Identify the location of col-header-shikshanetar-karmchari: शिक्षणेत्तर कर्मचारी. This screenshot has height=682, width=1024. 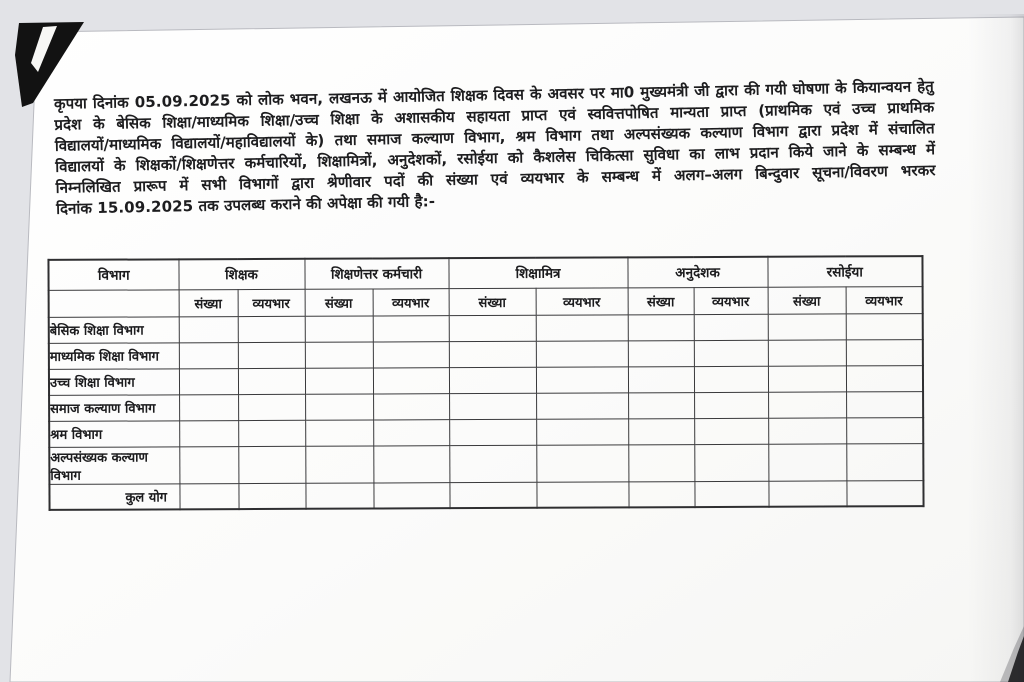
(376, 273).